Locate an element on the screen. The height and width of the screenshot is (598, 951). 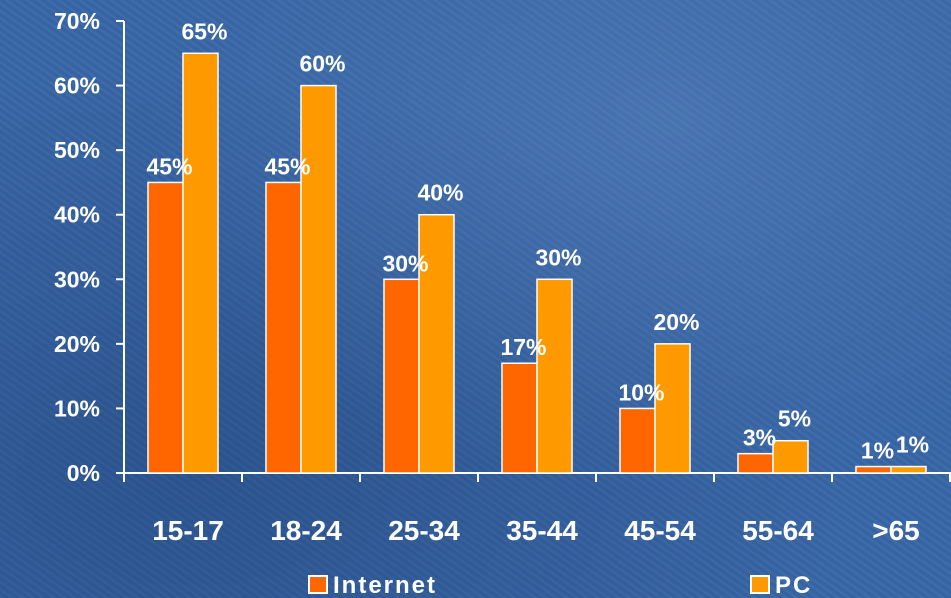
x-category-label: 35-44 is located at coordinates (542, 530).